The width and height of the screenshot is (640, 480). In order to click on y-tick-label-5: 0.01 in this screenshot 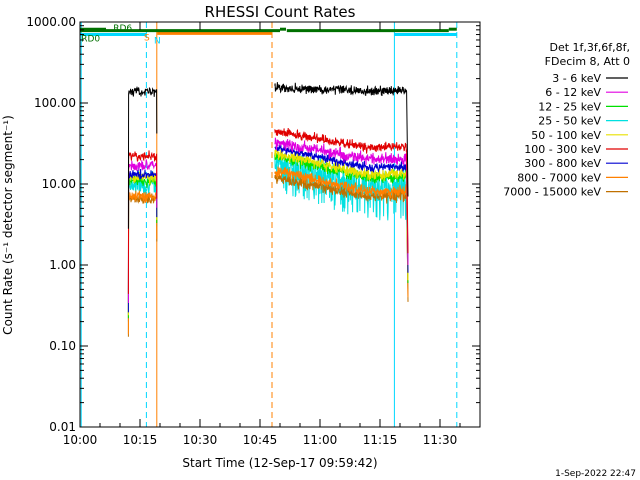, I will do `click(62, 427)`.